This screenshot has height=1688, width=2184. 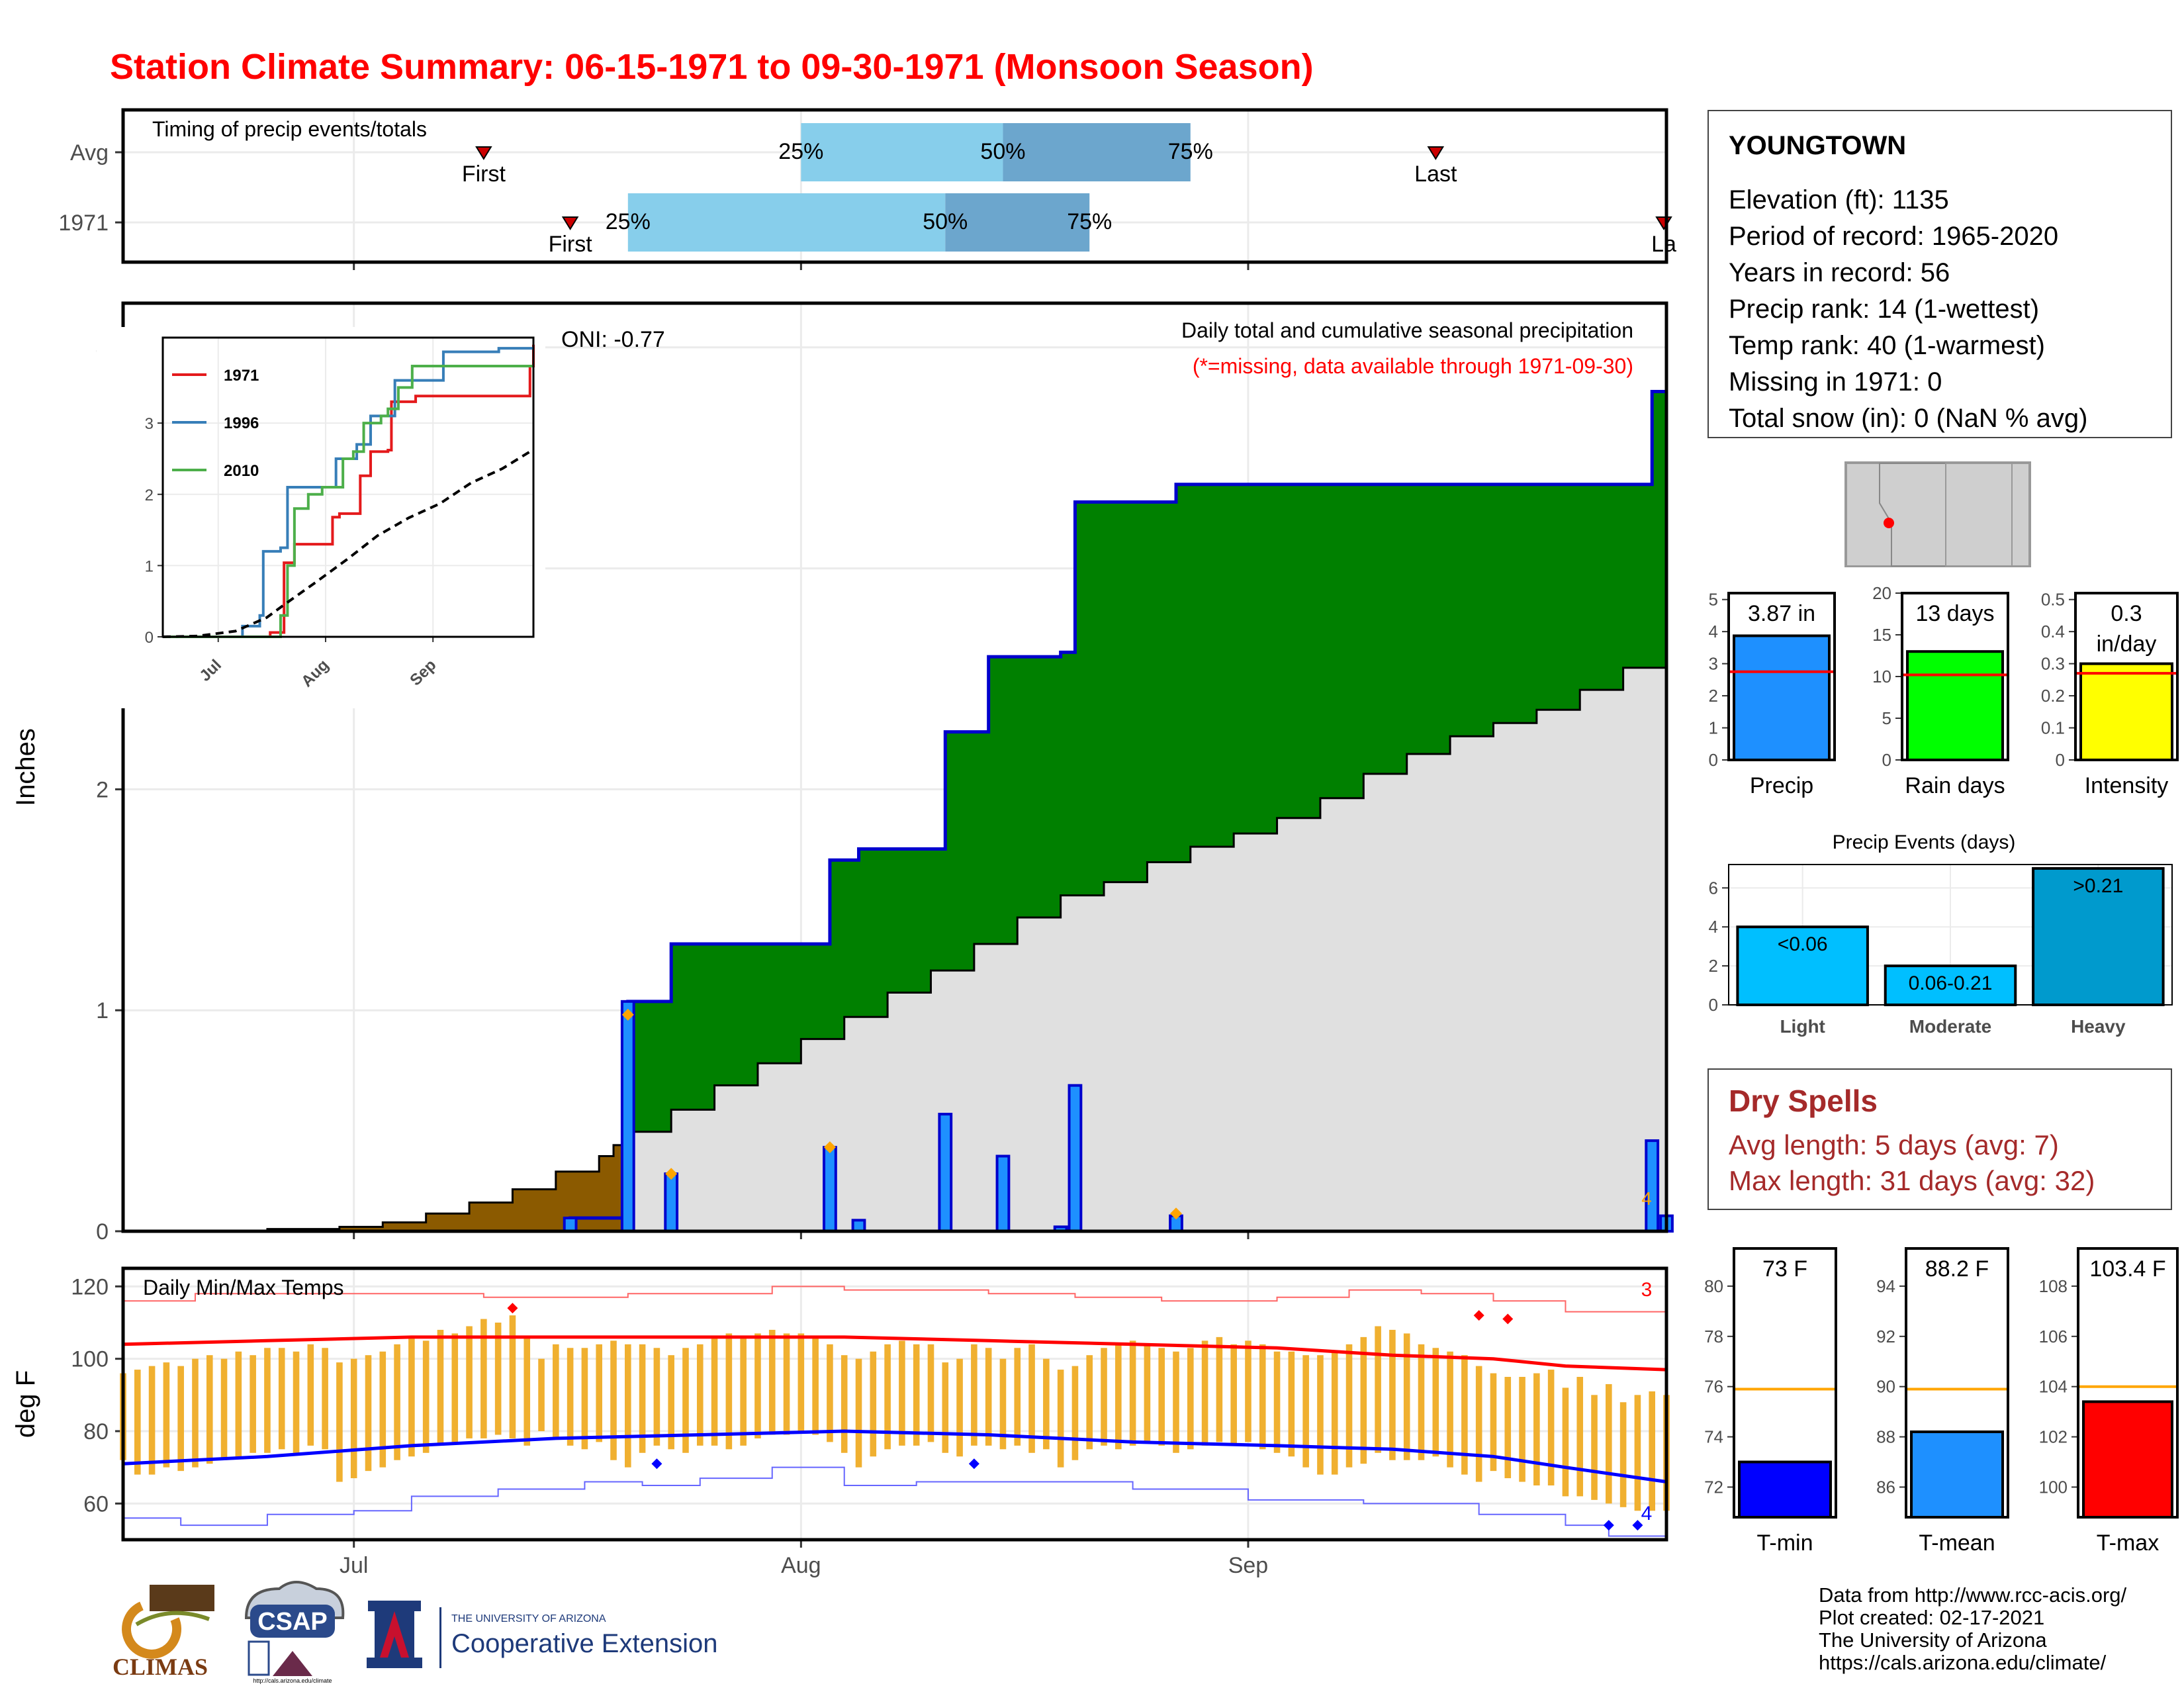 I want to click on precip-summary-y-tick-label: 4, so click(x=1713, y=631).